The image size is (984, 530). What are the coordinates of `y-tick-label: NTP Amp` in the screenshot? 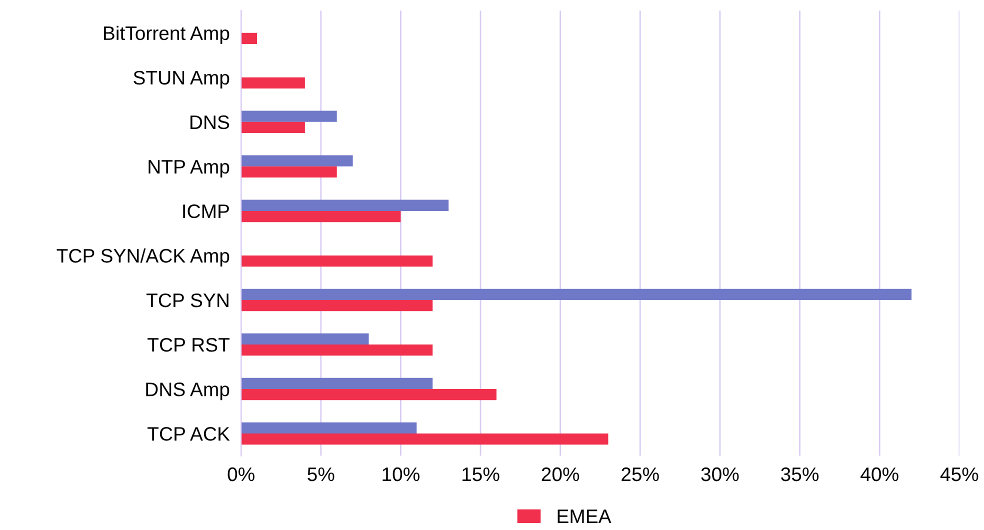 It's located at (189, 169).